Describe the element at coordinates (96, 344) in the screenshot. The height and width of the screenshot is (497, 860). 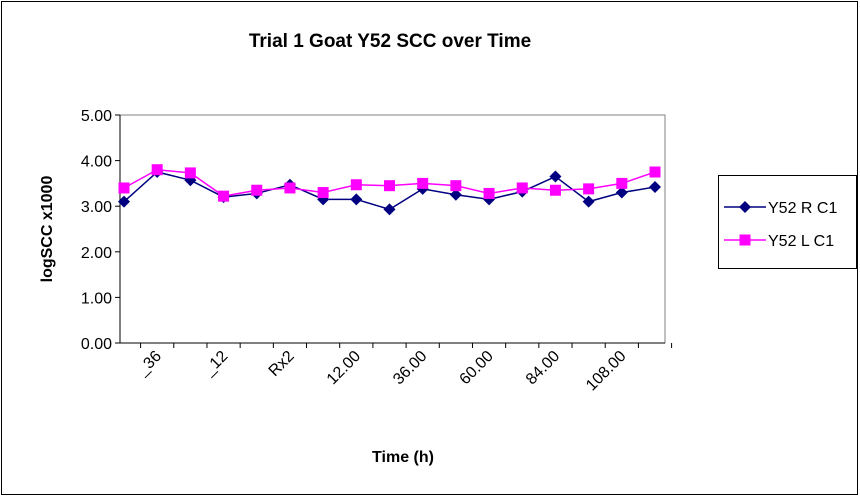
I see `y-tick-label: 0.00` at that location.